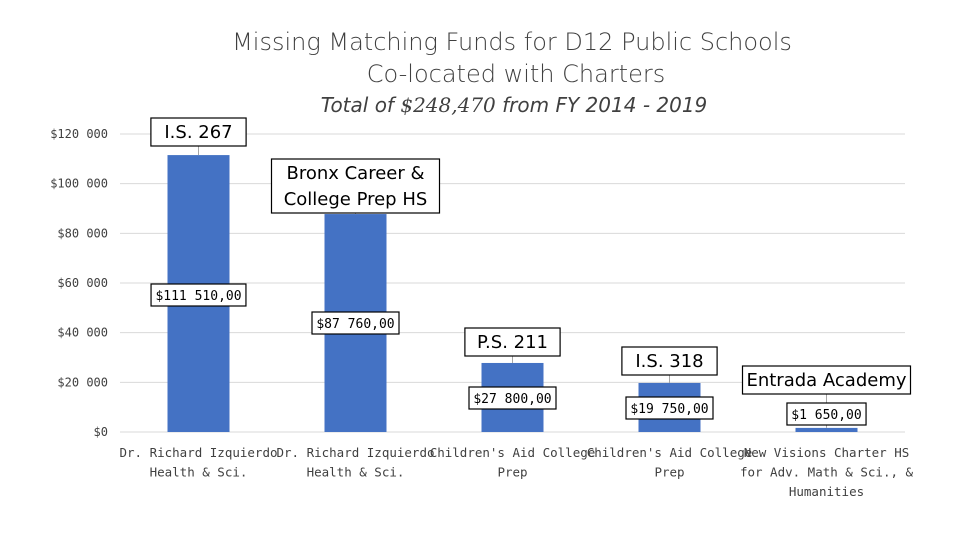  I want to click on value-label: $19 750,00, so click(669, 409).